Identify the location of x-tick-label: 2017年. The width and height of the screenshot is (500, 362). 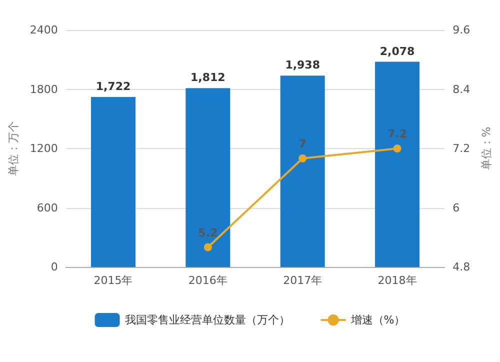
(302, 280).